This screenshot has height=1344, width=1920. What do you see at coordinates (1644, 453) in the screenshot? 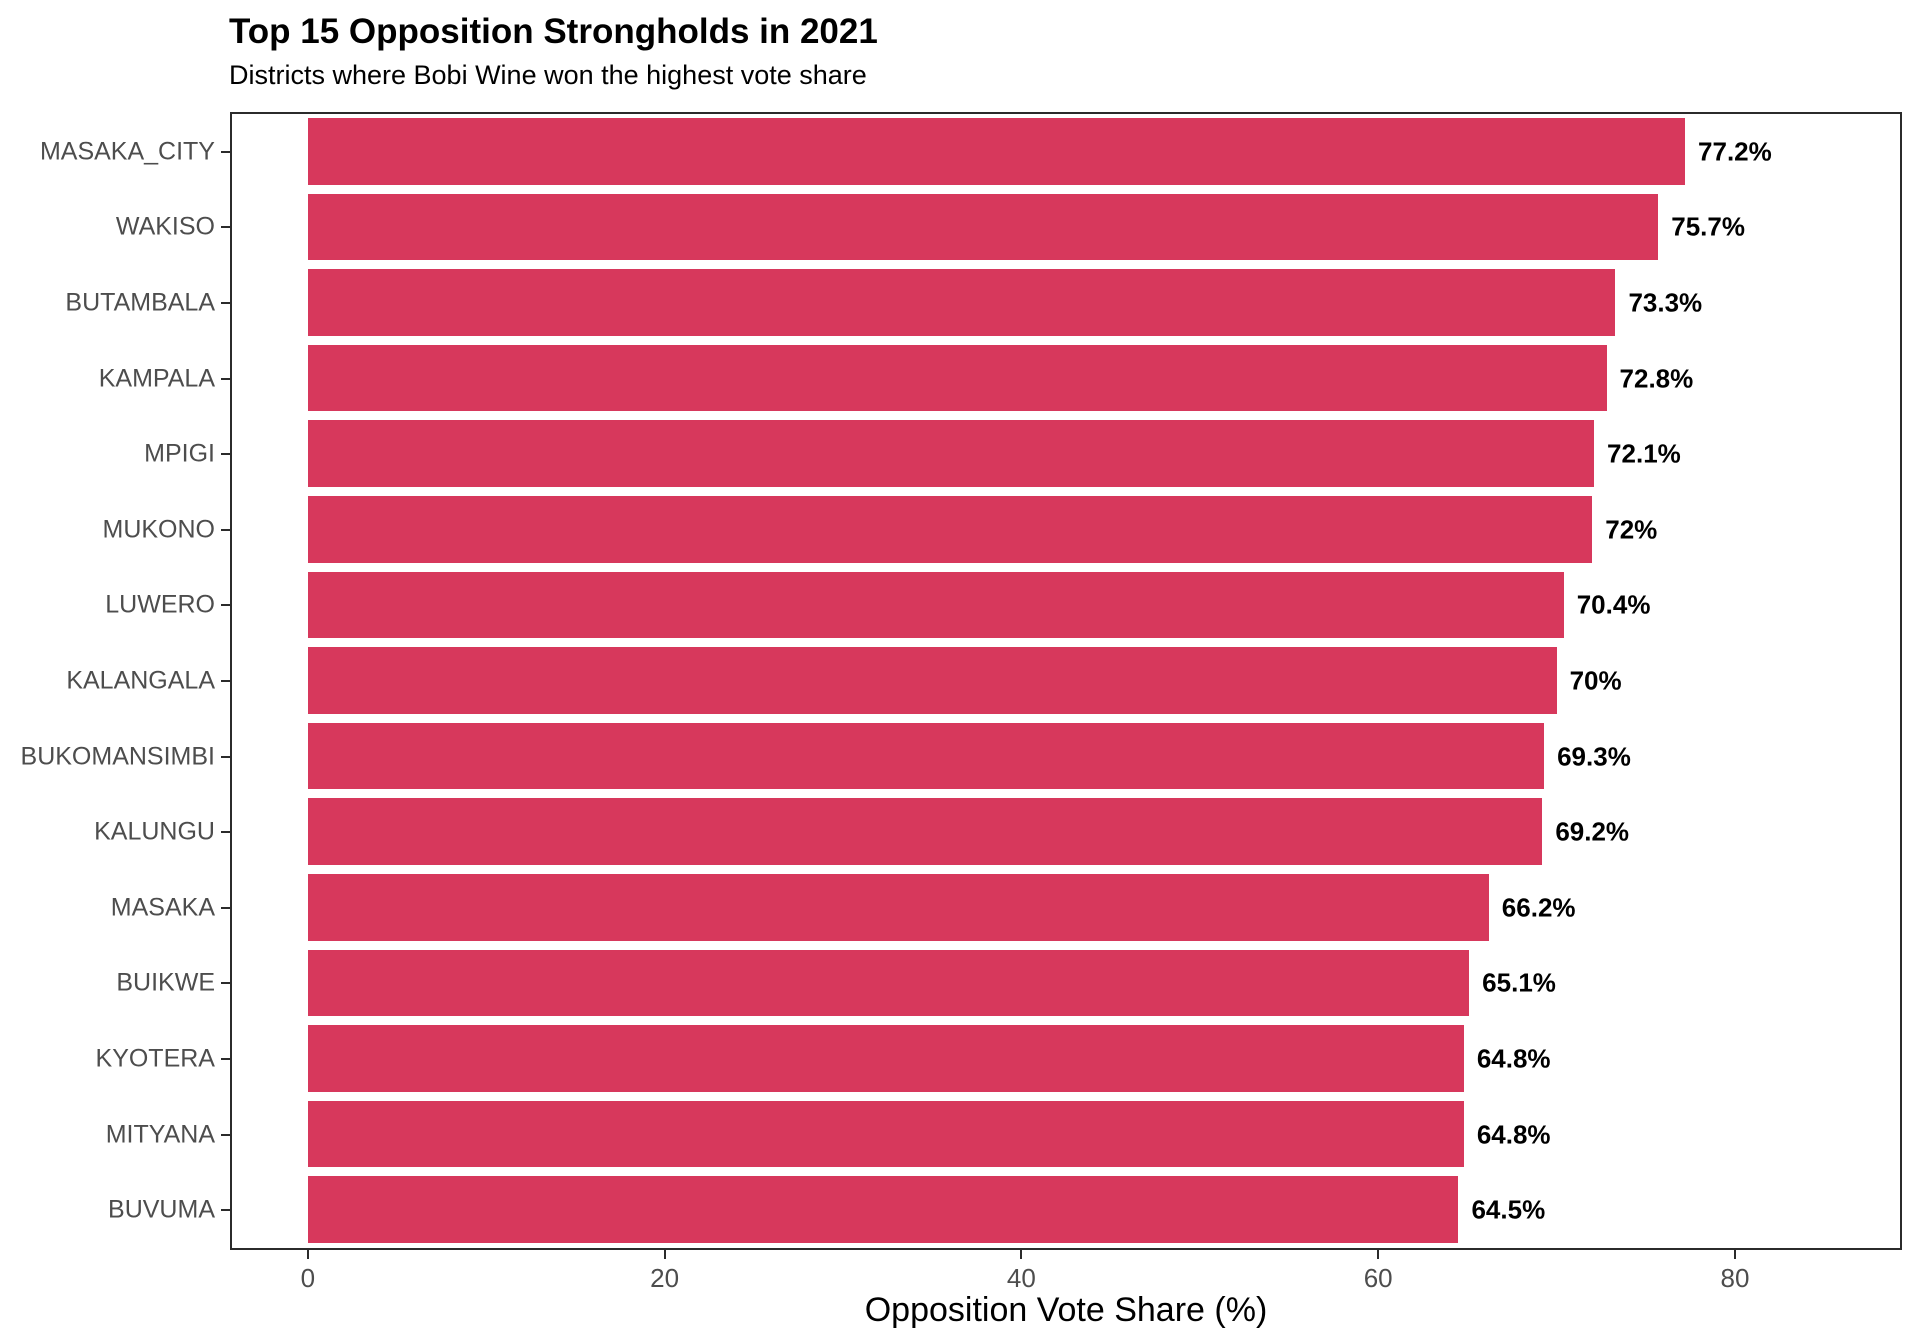
I see `value-label: 72.1%` at bounding box center [1644, 453].